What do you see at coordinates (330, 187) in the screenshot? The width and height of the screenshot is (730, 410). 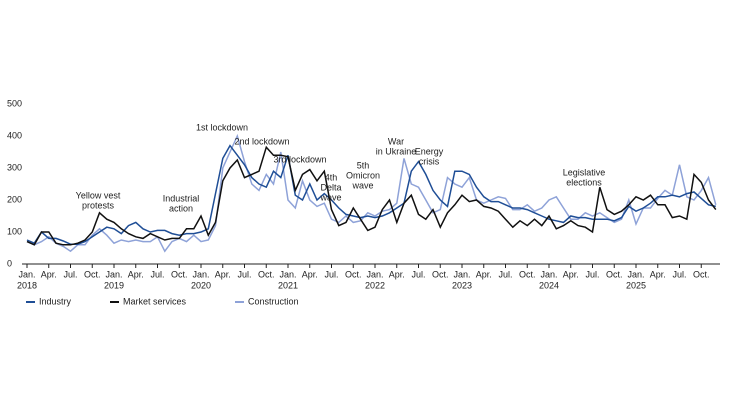 I see `annotation: Delta` at bounding box center [330, 187].